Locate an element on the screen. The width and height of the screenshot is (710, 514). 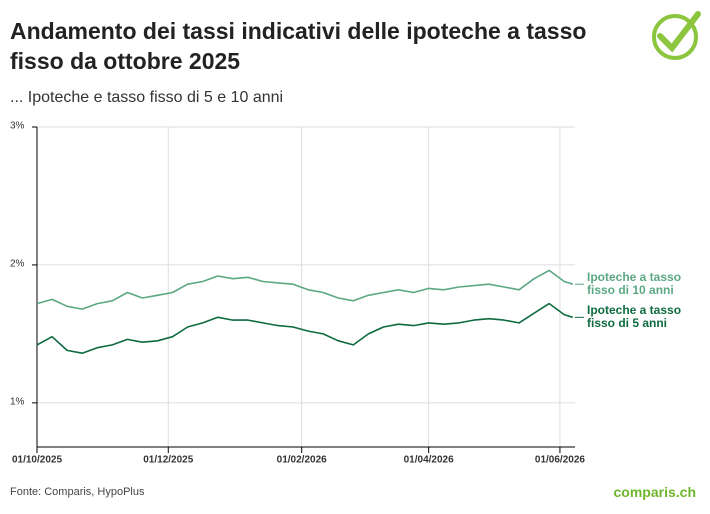
series-label: Ipoteche a tasso fisso di 5 anni is located at coordinates (634, 317).